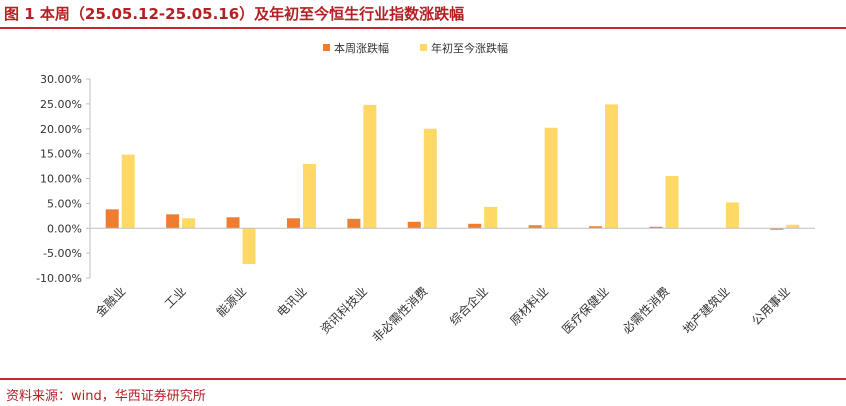  What do you see at coordinates (400, 314) in the screenshot?
I see `x-category-label: 非必需性消费` at bounding box center [400, 314].